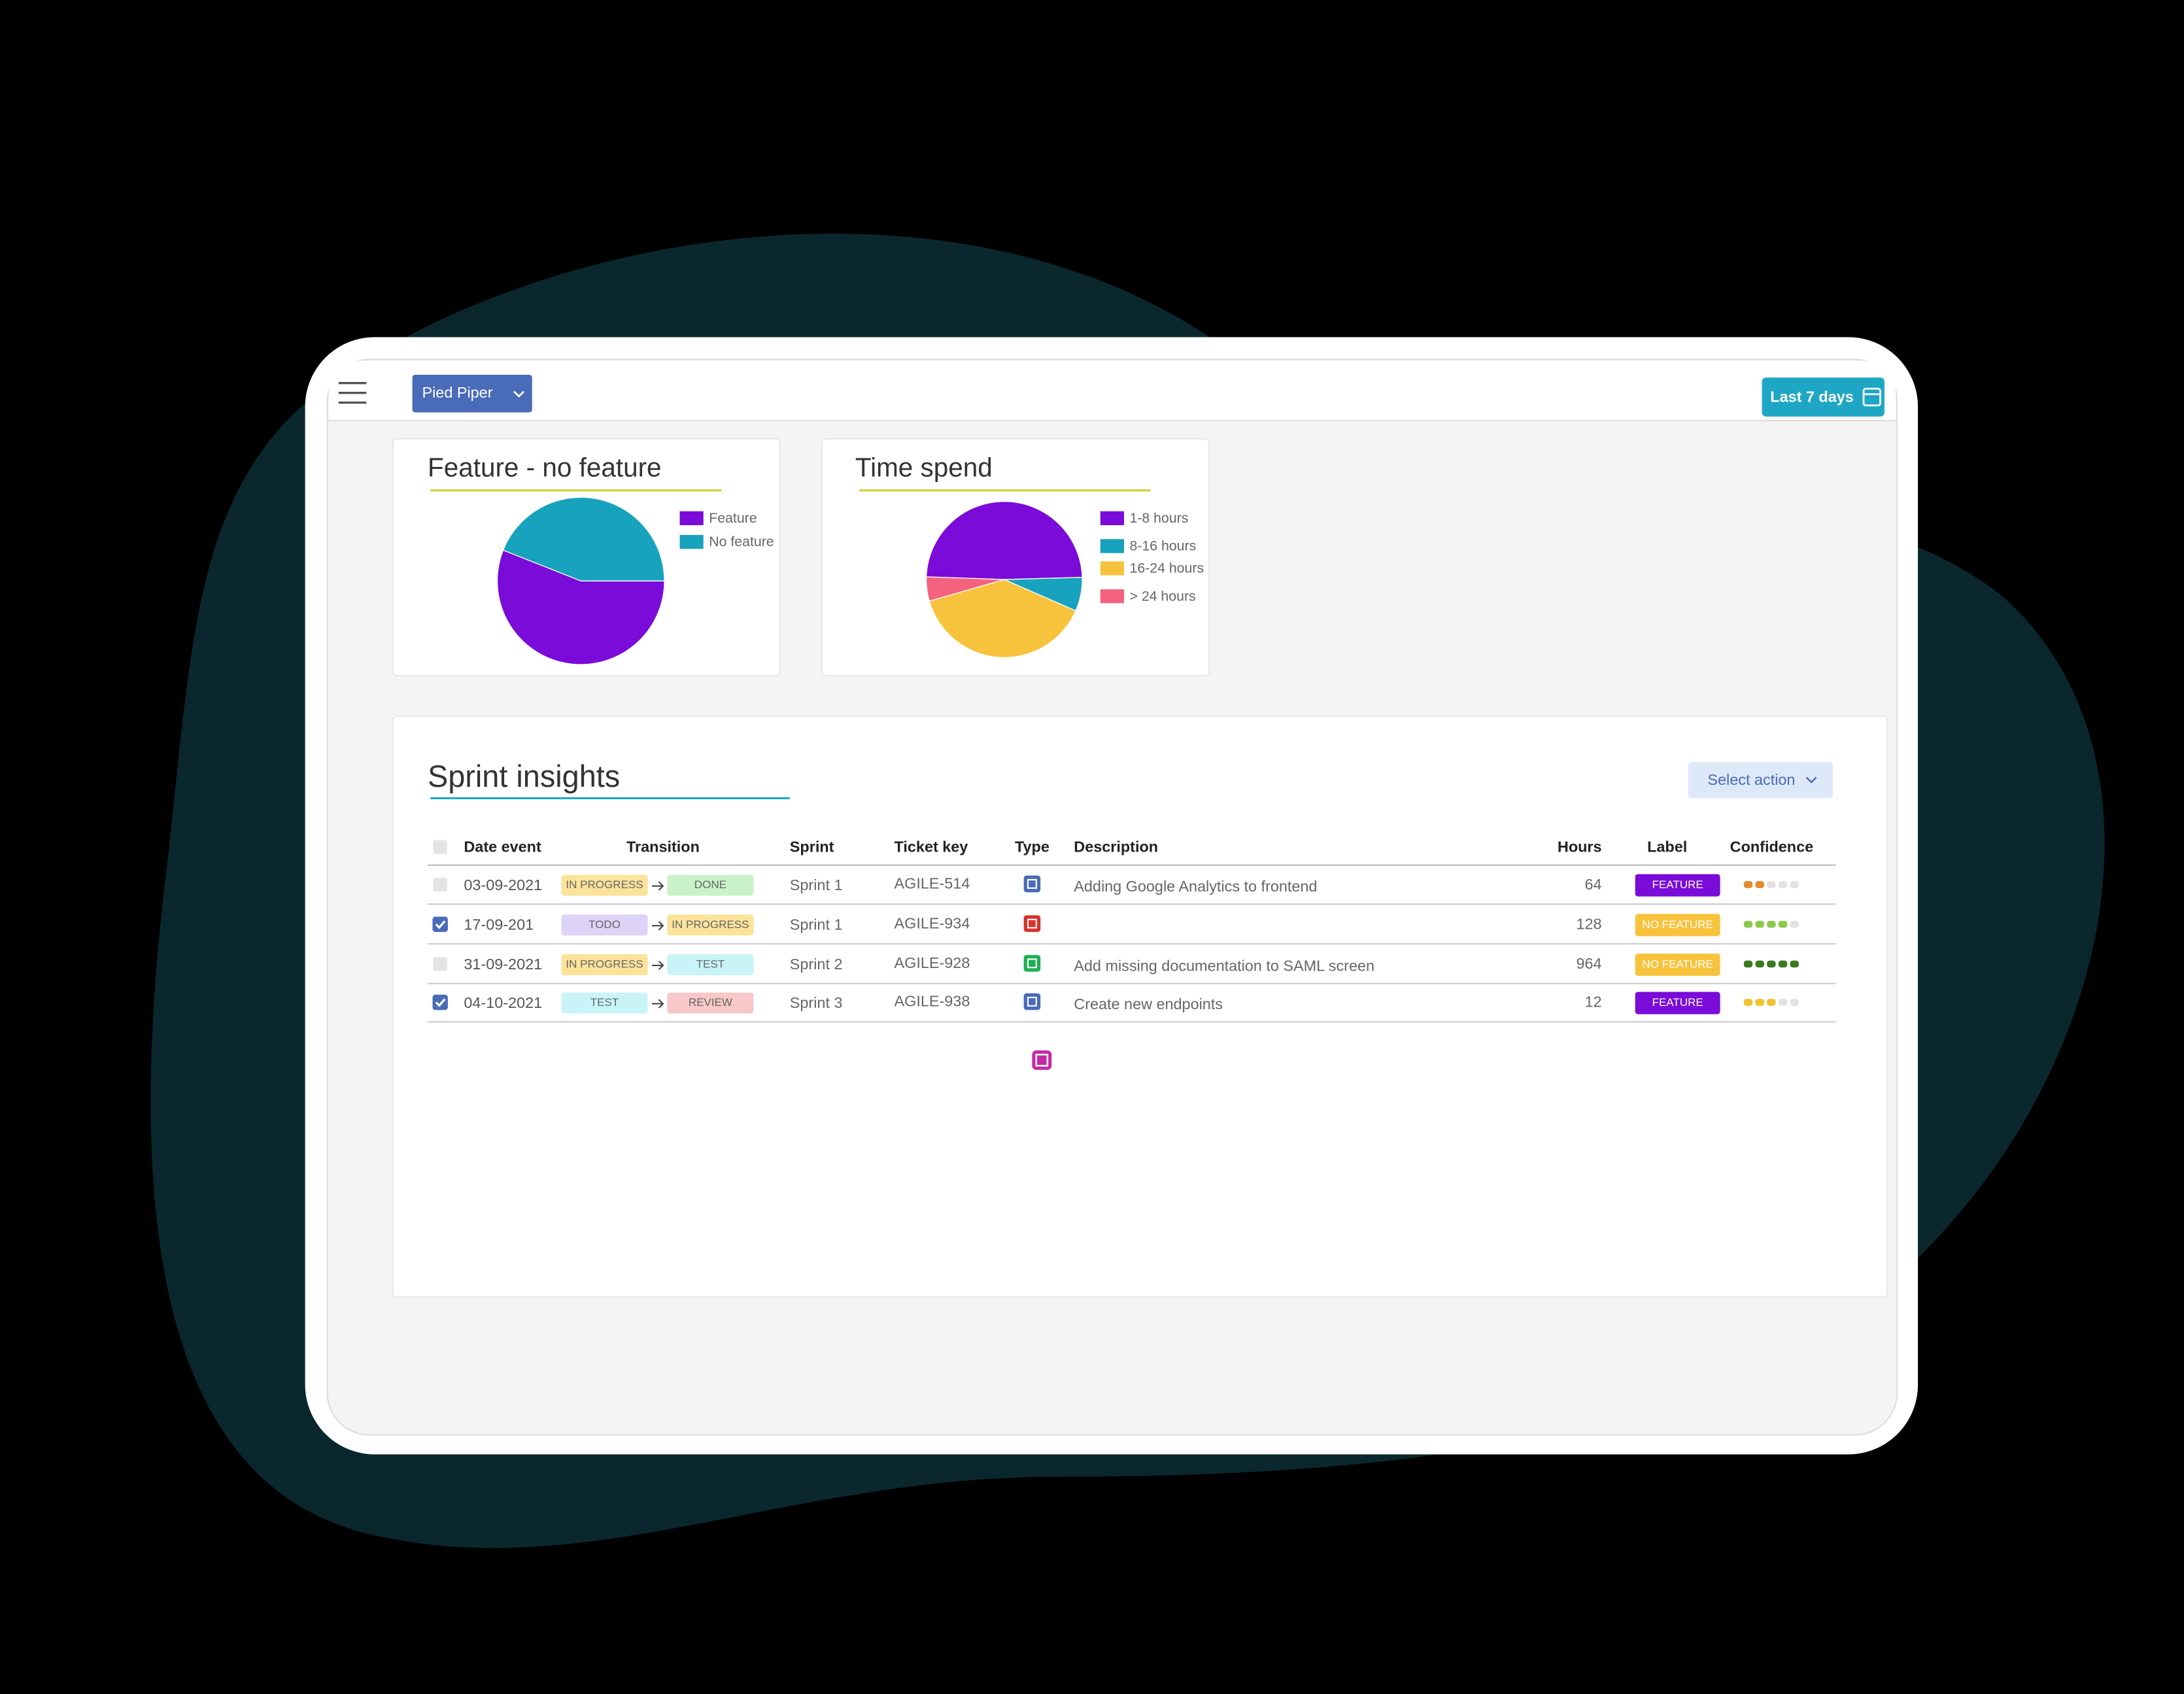 The height and width of the screenshot is (1694, 2184). I want to click on date: 31-09-2021, so click(503, 964).